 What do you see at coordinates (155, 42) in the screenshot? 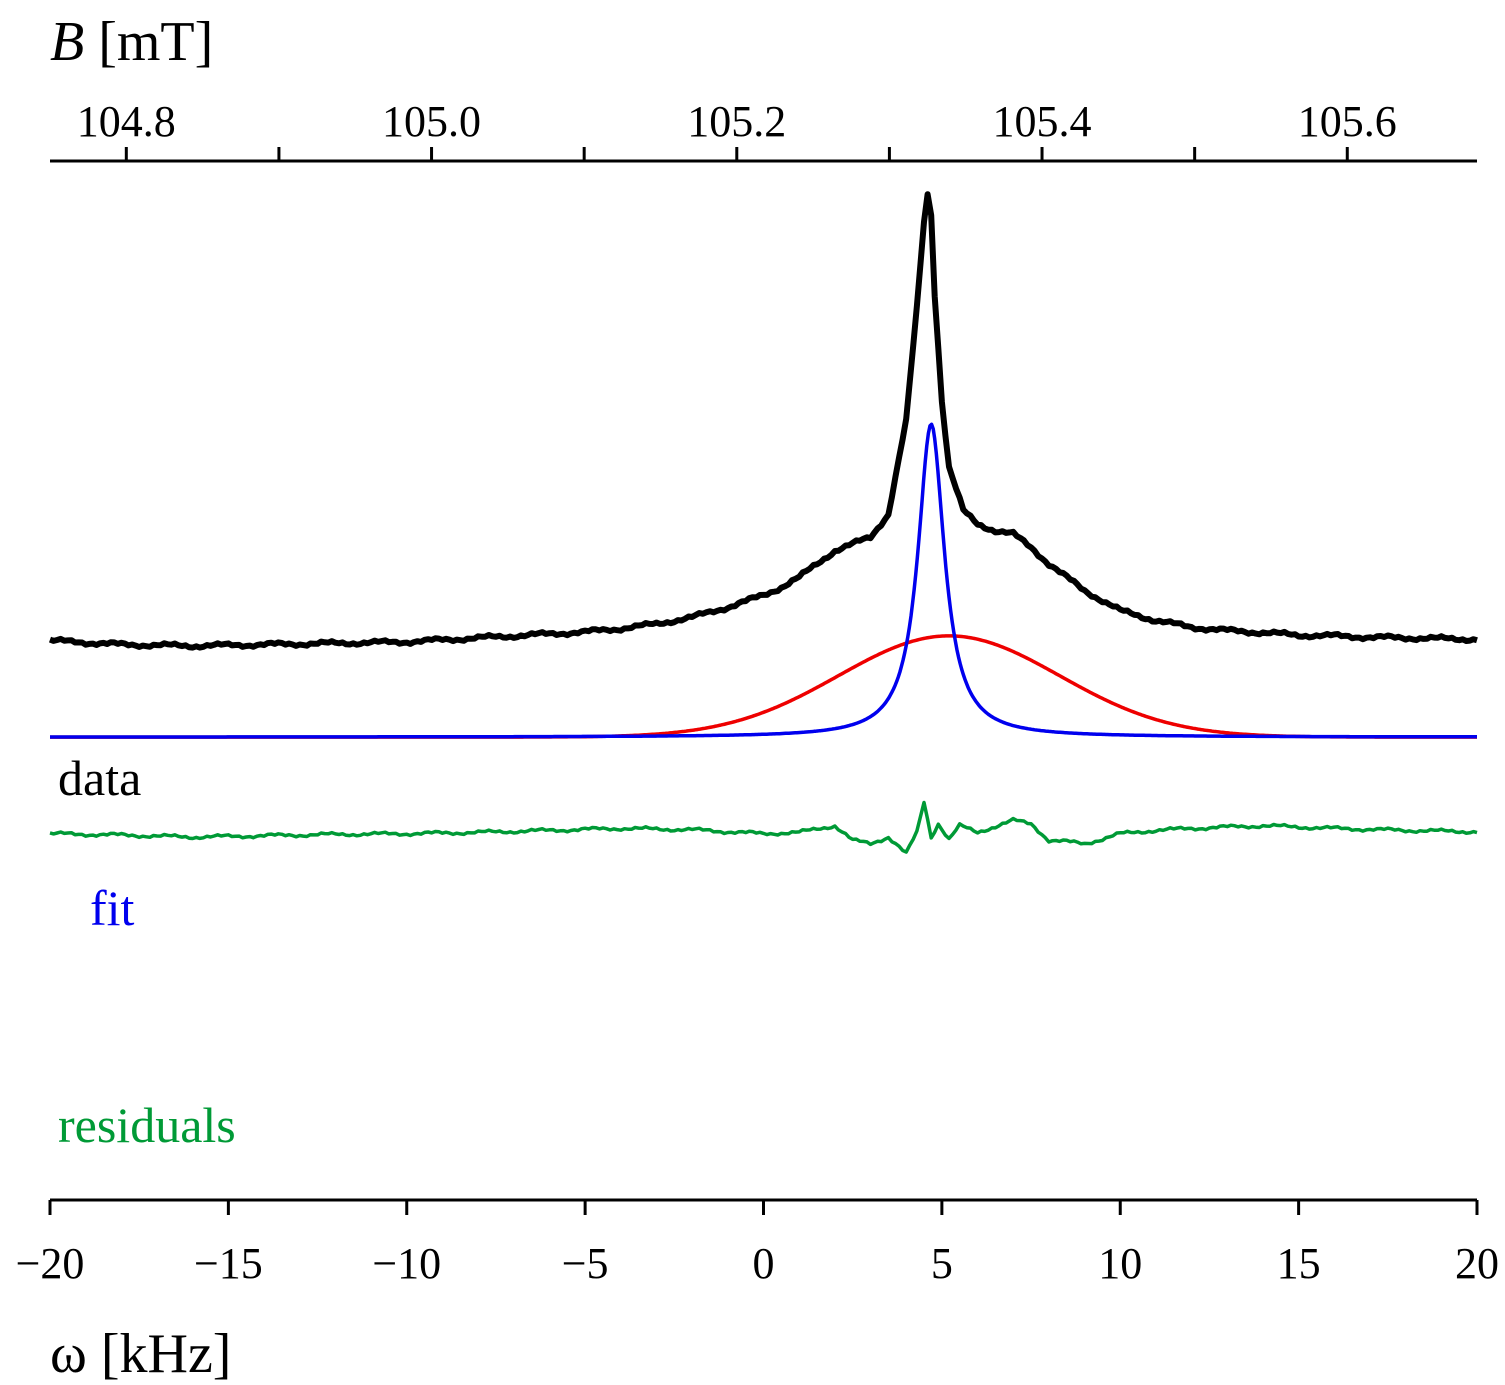
I see `top-axis-title-unit: [mT]` at bounding box center [155, 42].